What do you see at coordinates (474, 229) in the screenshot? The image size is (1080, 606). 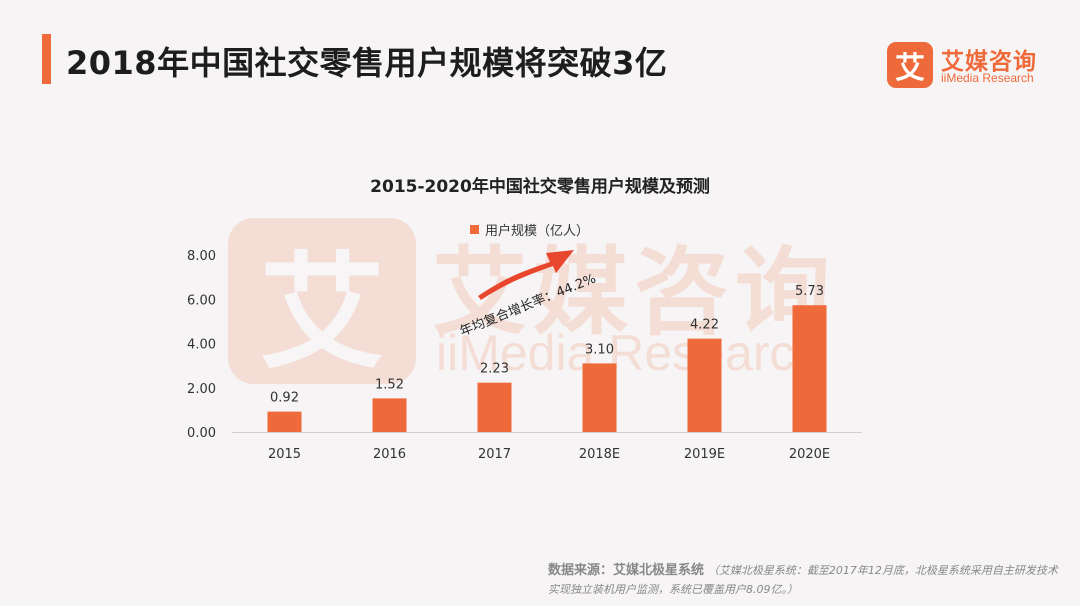 I see `legend-swatch` at bounding box center [474, 229].